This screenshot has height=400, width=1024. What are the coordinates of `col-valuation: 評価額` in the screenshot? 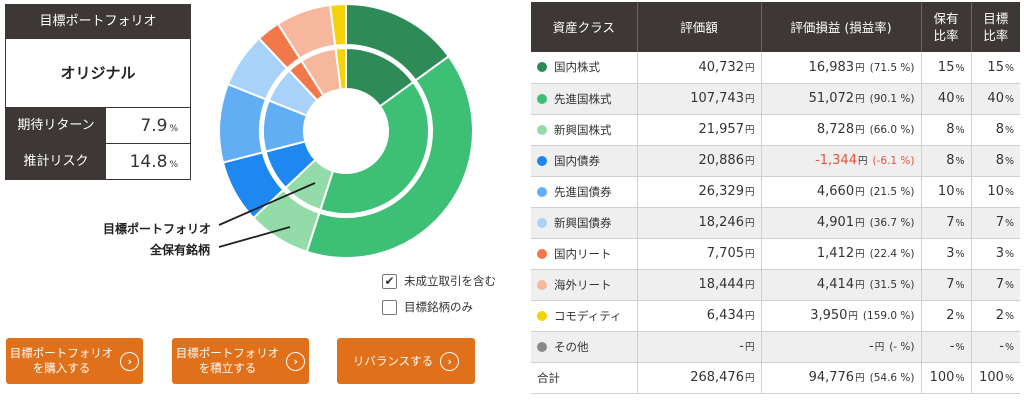 It's located at (699, 27).